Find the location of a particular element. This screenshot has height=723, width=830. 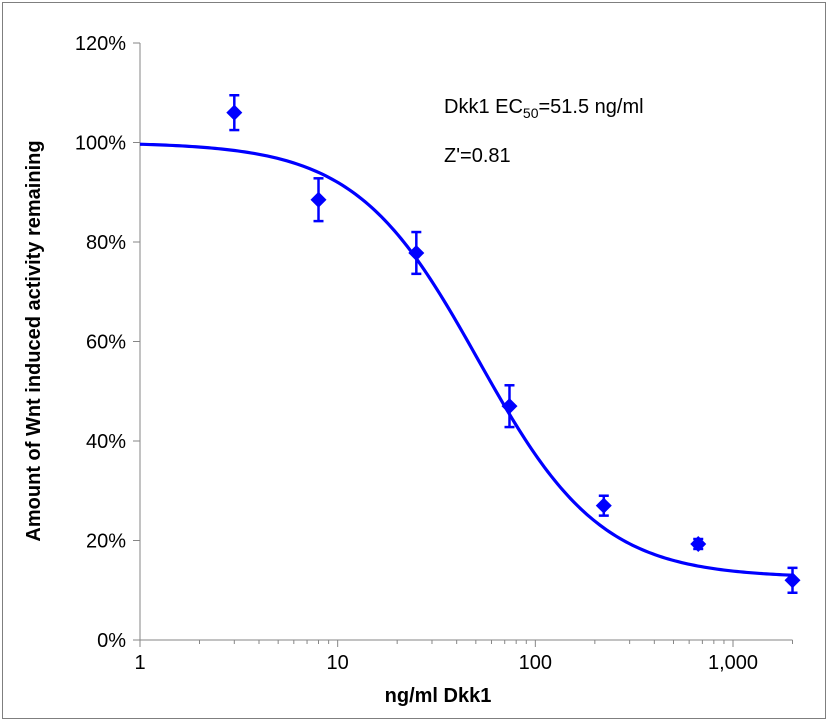

y-tick-label: 100% is located at coordinates (100, 144).